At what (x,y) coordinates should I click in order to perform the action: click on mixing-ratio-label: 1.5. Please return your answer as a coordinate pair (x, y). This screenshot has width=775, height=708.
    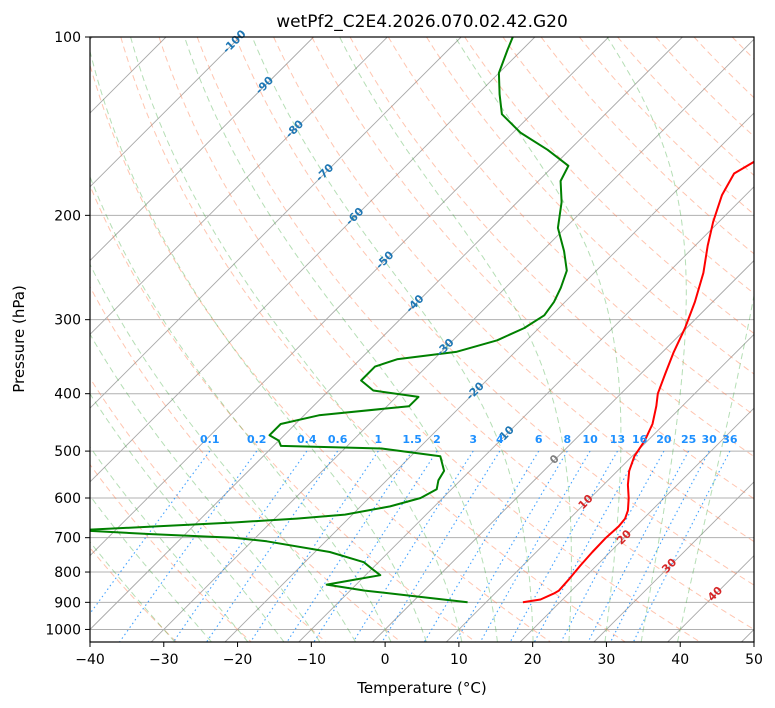
    Looking at the image, I should click on (412, 439).